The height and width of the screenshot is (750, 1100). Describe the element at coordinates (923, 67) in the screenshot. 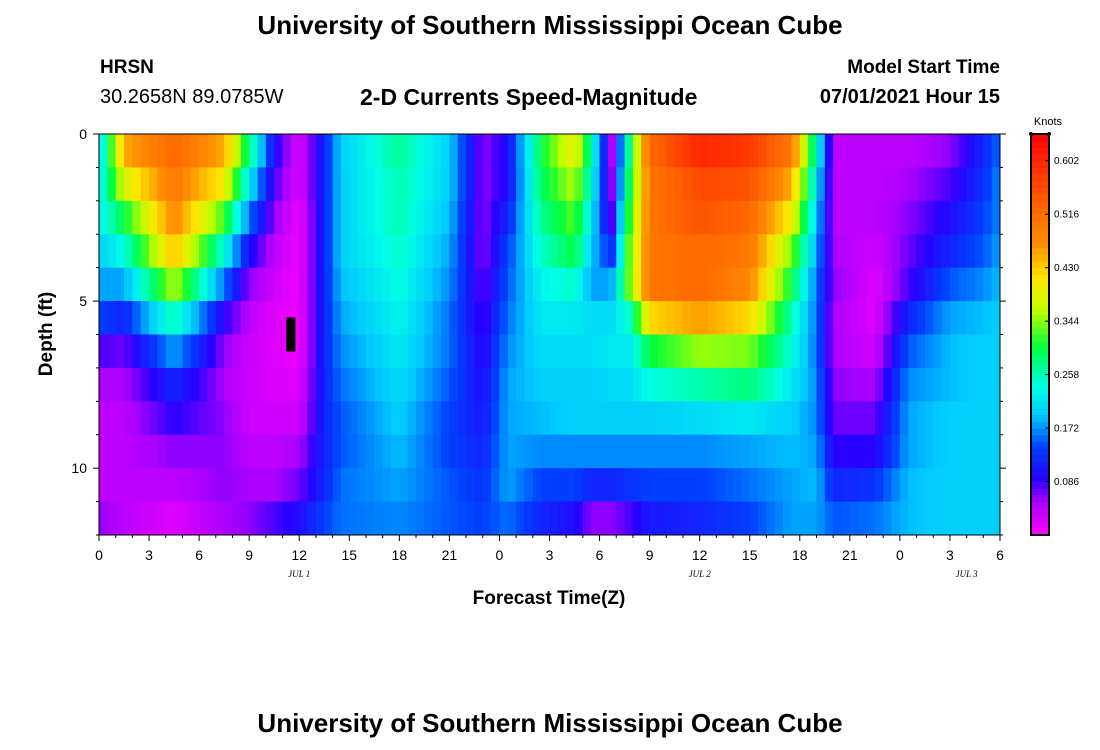

I see `model-start-label: Model Start Time` at that location.